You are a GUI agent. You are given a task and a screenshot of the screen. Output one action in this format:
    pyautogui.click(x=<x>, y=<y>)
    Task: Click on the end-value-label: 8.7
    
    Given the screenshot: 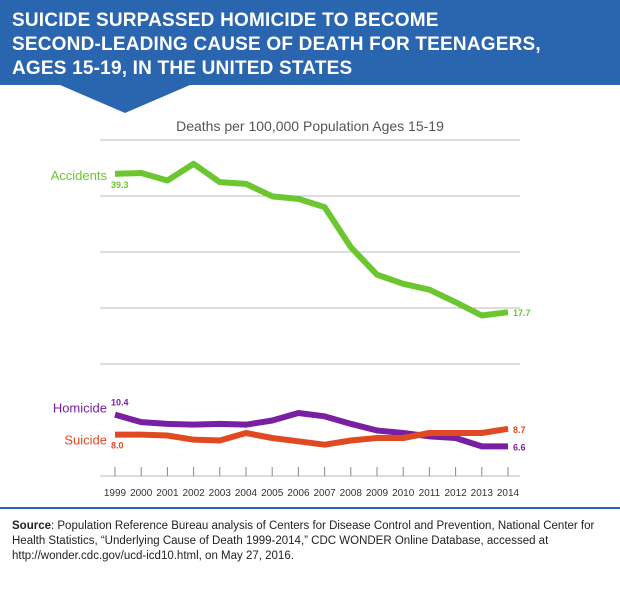 What is the action you would take?
    pyautogui.click(x=519, y=430)
    